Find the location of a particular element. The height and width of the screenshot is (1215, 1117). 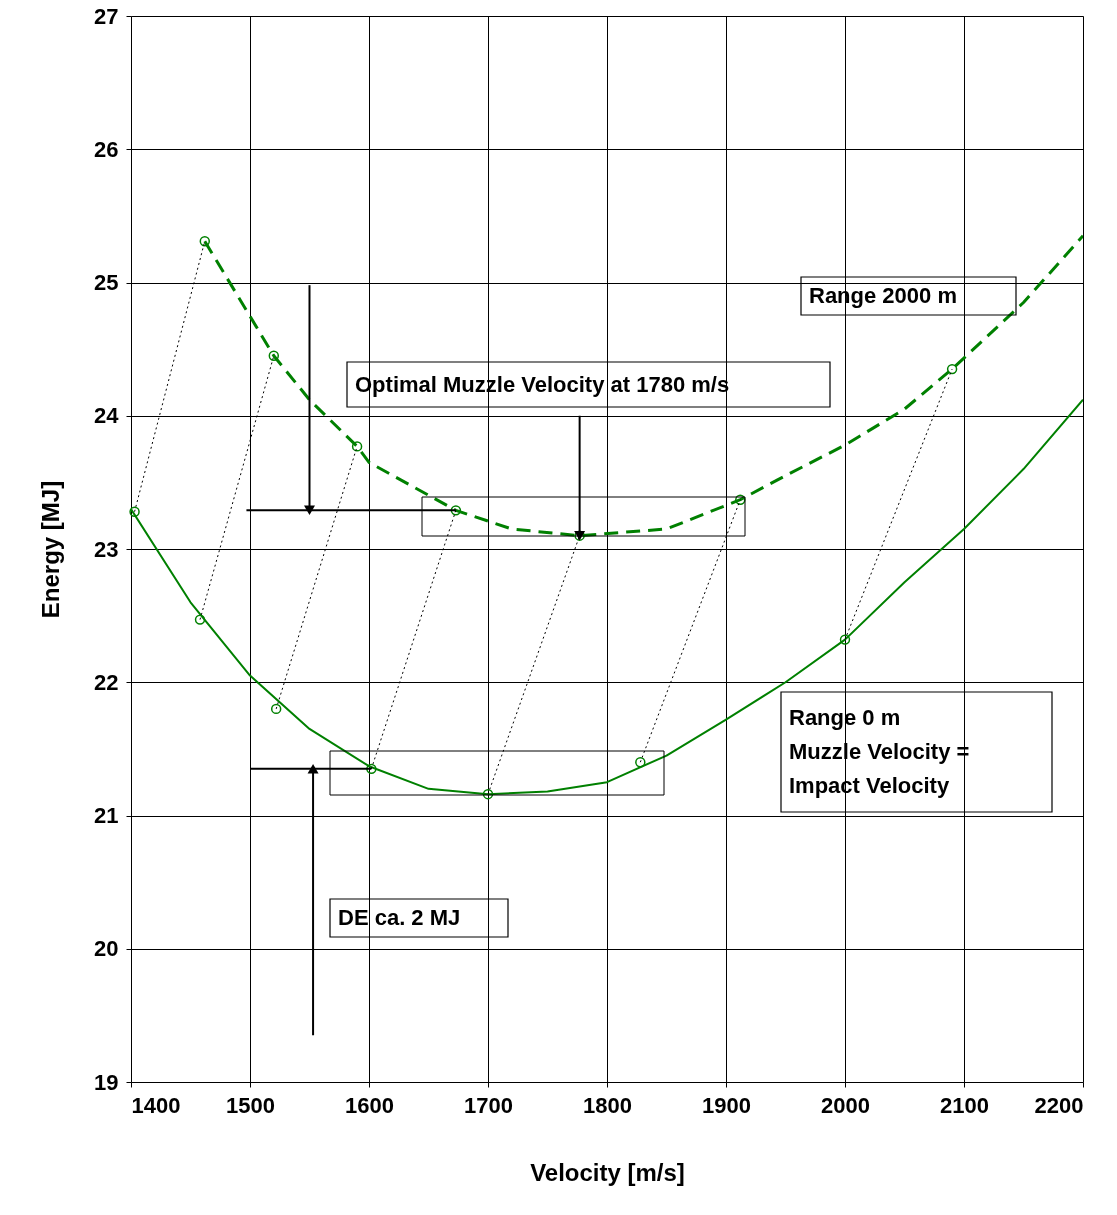

x-tick-label: 1900 is located at coordinates (726, 1105).